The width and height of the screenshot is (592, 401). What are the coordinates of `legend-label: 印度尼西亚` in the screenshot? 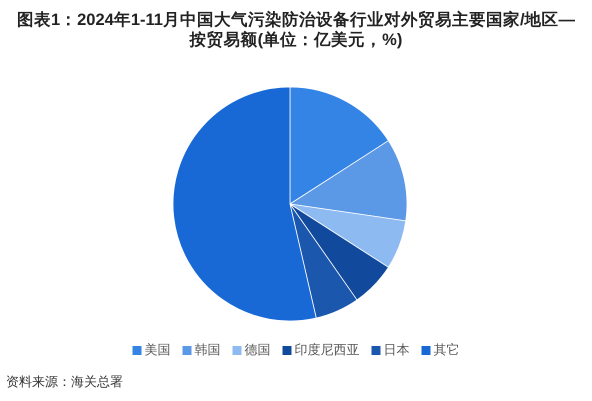 It's located at (327, 349).